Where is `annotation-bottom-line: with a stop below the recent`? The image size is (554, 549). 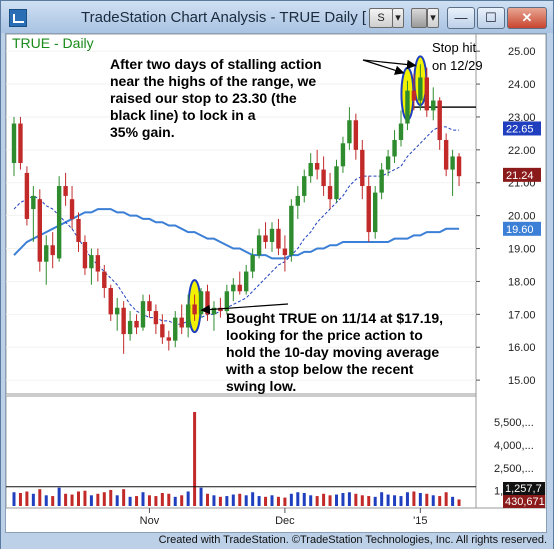
annotation-bottom-line: with a stop below the recent is located at coordinates (319, 369).